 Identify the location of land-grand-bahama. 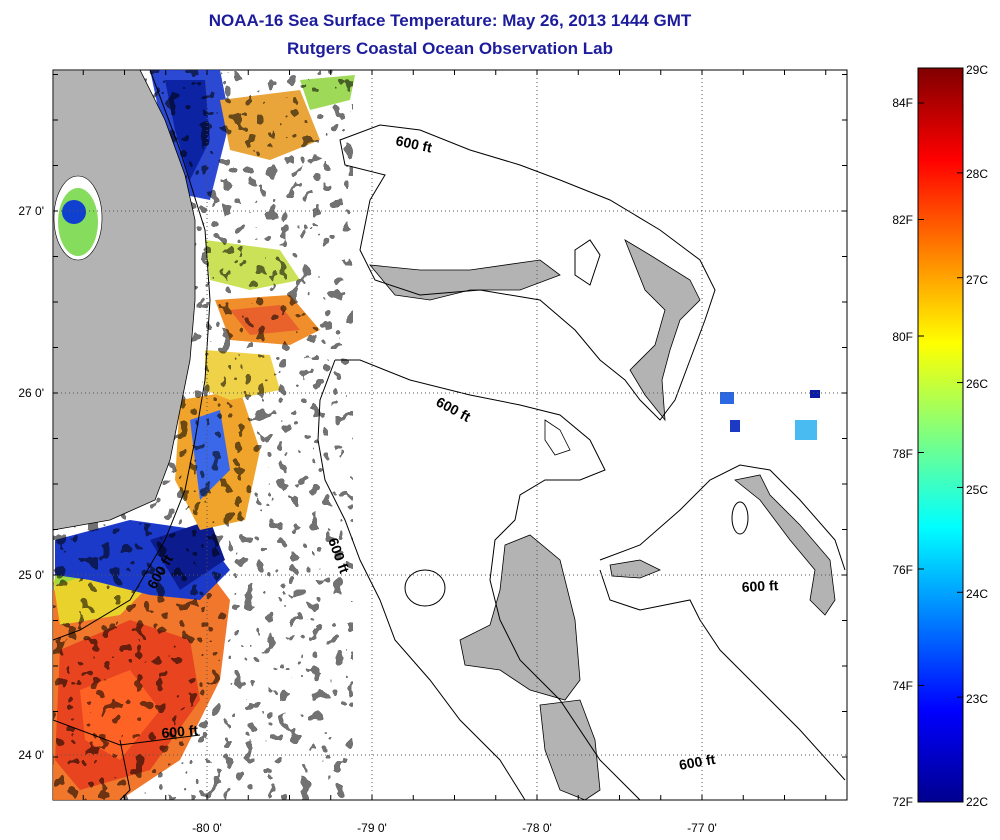
(465, 280).